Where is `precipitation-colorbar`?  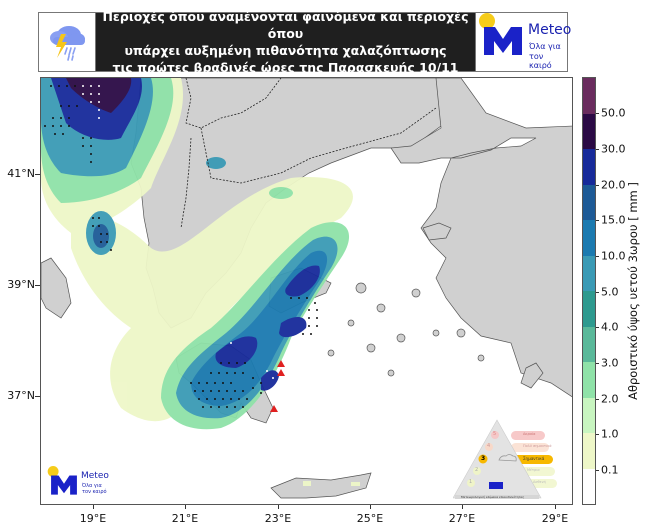 precipitation-colorbar is located at coordinates (589, 291).